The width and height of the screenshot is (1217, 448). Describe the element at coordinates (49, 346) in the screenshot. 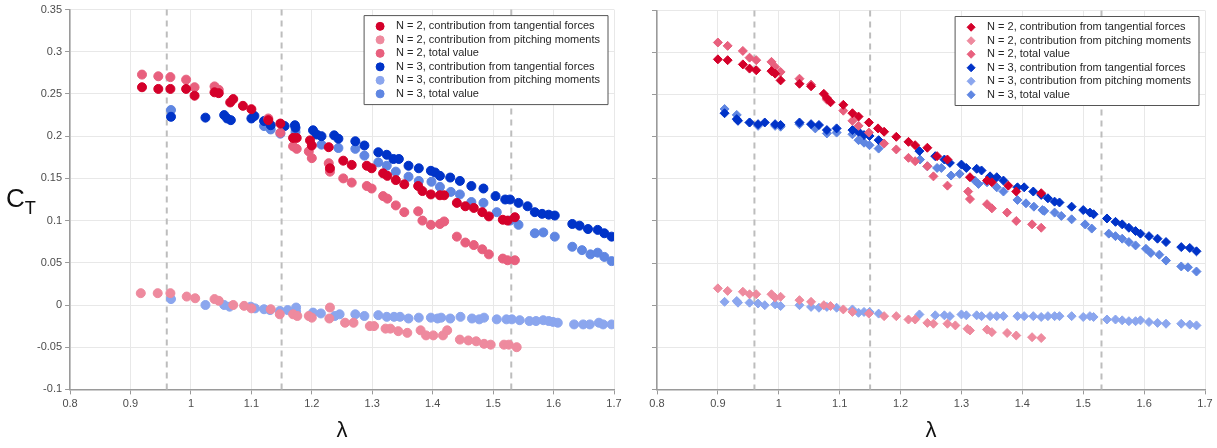

I see `y-tick-label: -0.05` at that location.